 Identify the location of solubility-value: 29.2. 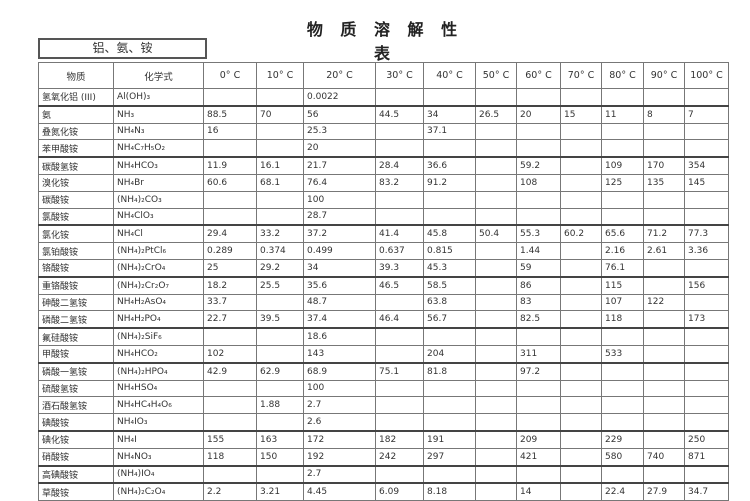
(280, 268).